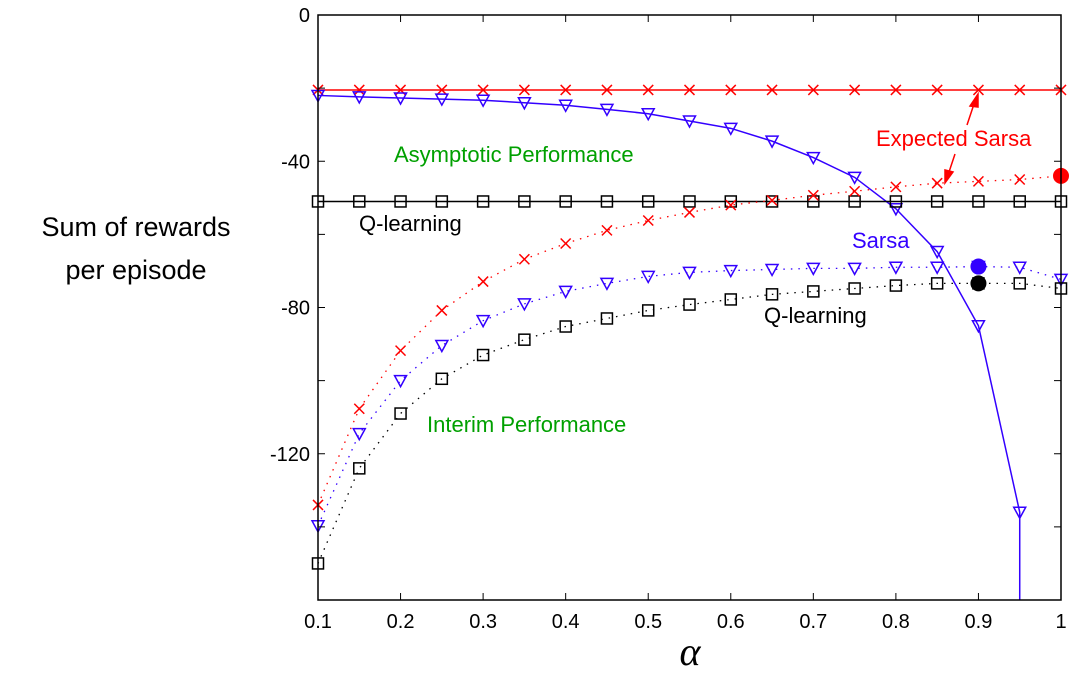 The height and width of the screenshot is (675, 1090). What do you see at coordinates (648, 622) in the screenshot?
I see `x-tick-label: 0.5` at bounding box center [648, 622].